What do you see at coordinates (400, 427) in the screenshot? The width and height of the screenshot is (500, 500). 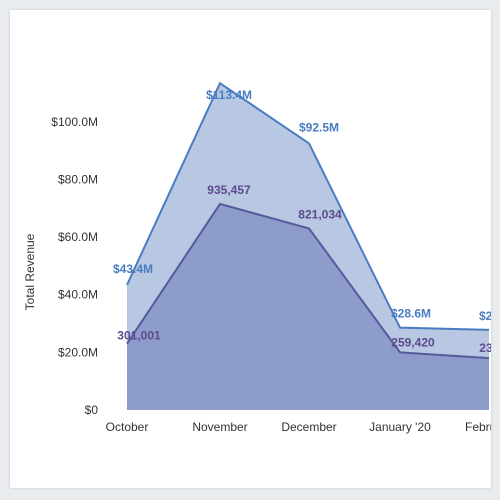 I see `x-tick-label: January '20` at bounding box center [400, 427].